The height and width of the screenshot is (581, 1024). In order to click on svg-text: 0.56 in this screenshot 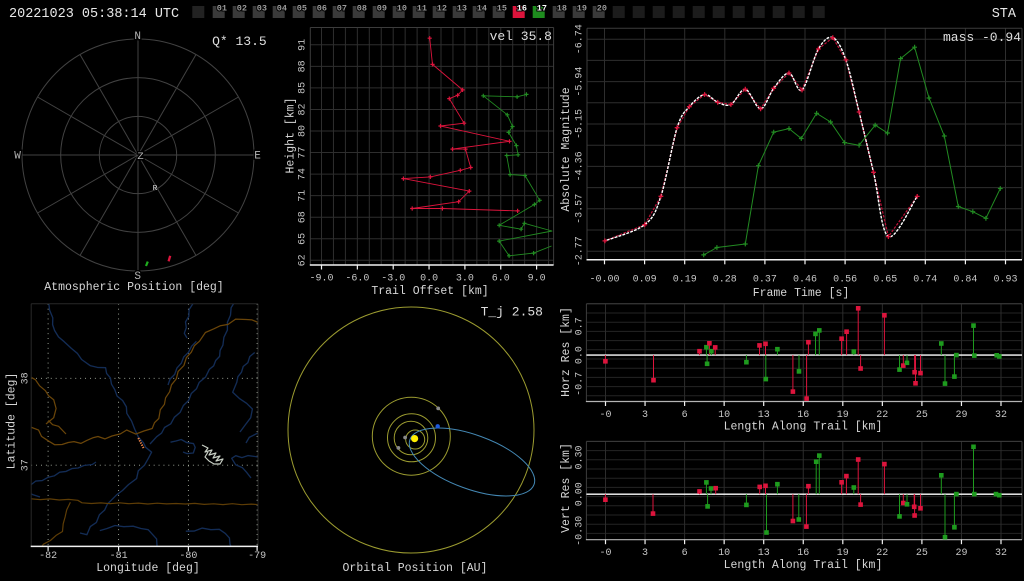, I will do `click(845, 280)`.